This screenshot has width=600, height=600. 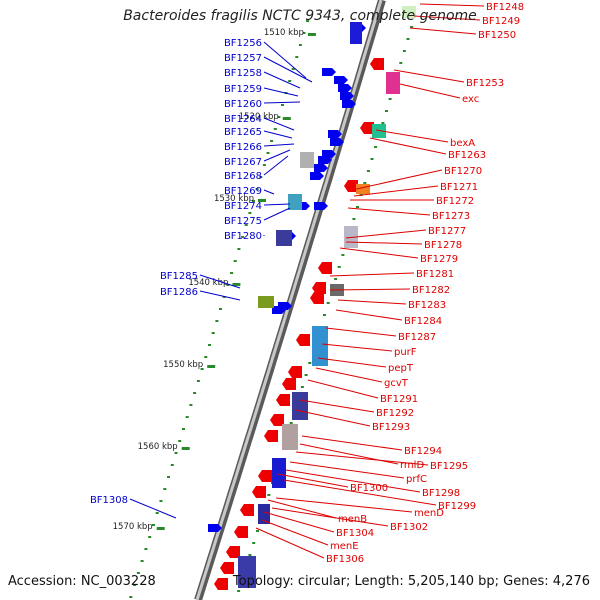 What do you see at coordinates (355, 533) in the screenshot?
I see `gene-label-right: BF1304` at bounding box center [355, 533].